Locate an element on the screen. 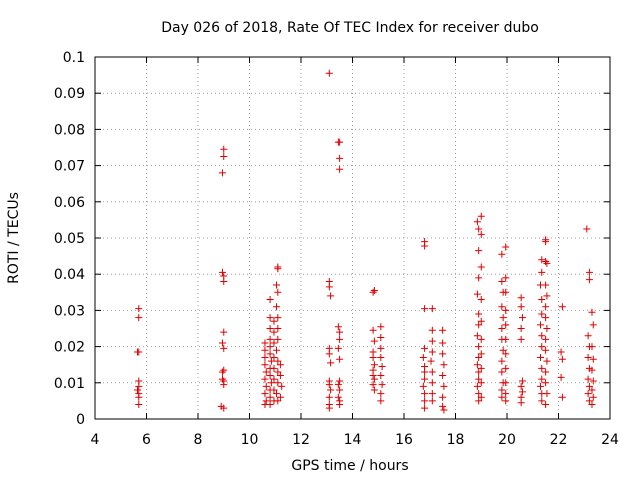  x-tick-label: 6 is located at coordinates (146, 440).